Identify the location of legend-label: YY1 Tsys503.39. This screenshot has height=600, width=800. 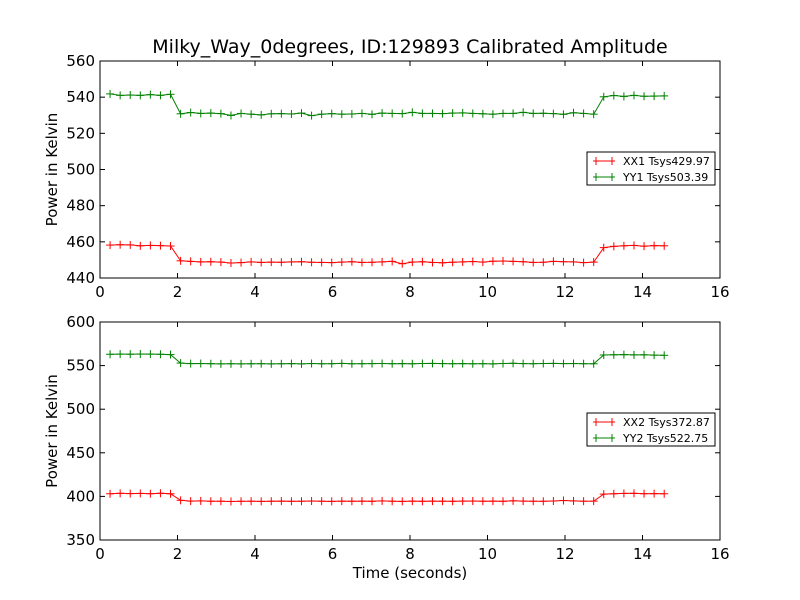
(665, 177).